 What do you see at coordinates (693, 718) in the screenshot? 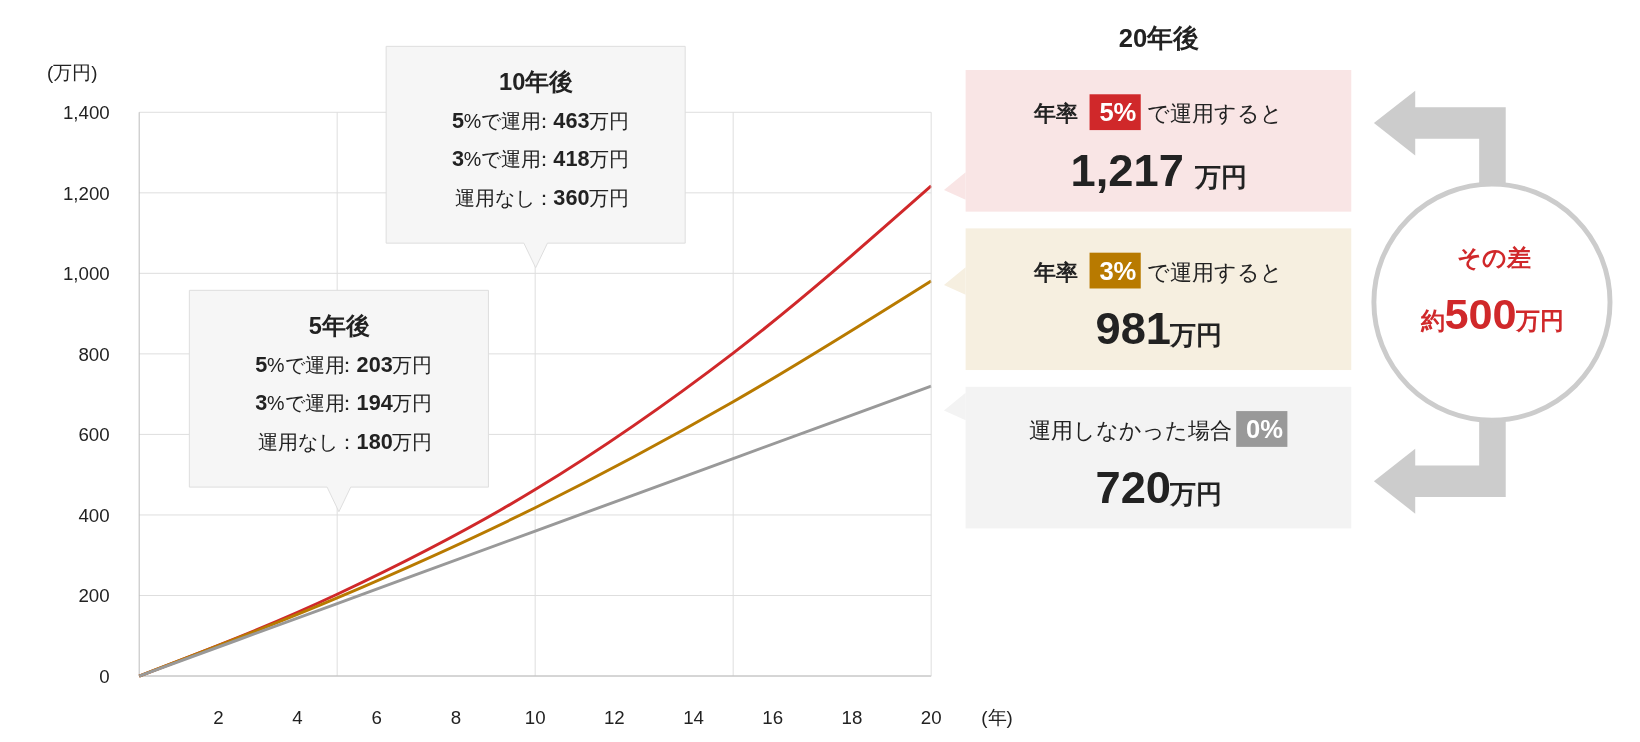
I see `x-tick-label: 14` at bounding box center [693, 718].